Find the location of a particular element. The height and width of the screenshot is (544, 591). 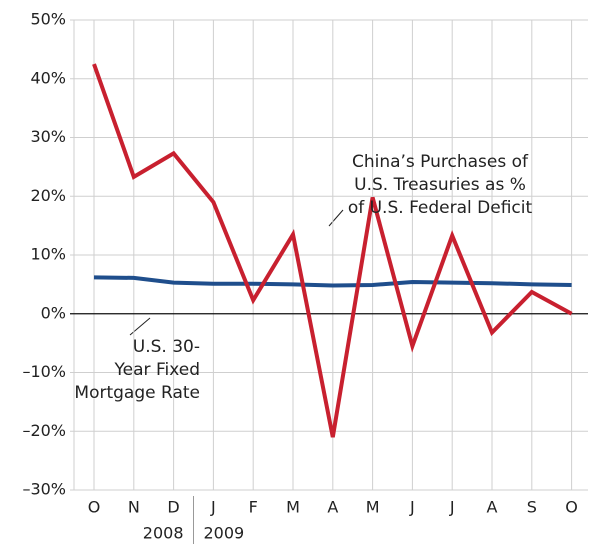

x-tick-label: N is located at coordinates (134, 507).